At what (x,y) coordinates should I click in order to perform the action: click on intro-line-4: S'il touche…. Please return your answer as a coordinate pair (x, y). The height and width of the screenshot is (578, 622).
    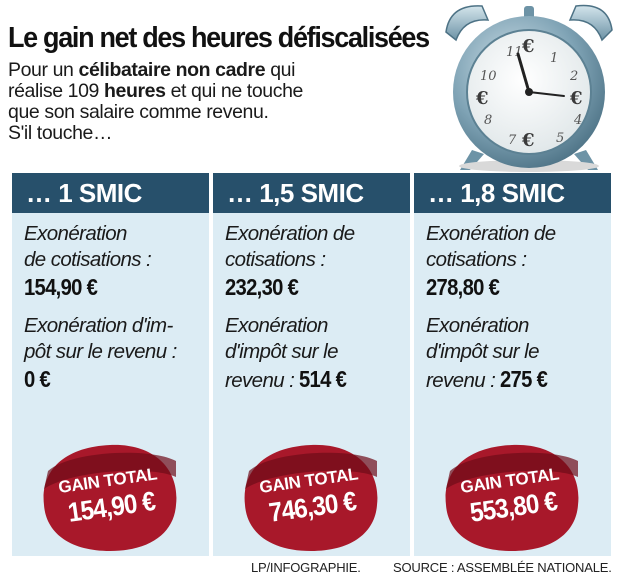
    Looking at the image, I should click on (60, 133).